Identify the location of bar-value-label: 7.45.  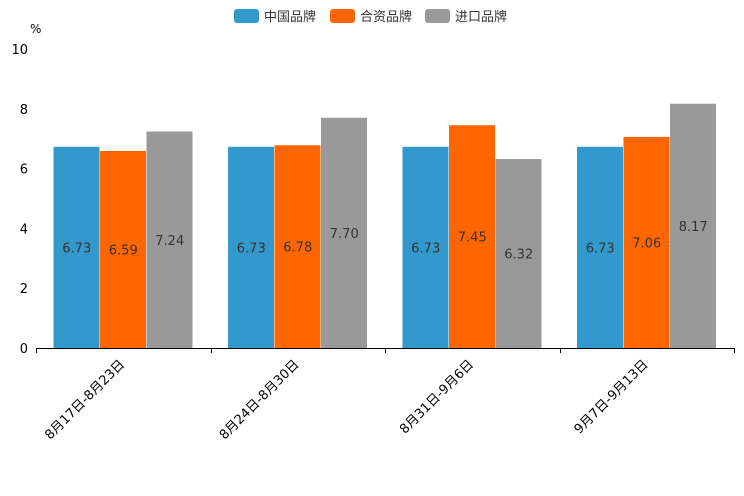
(472, 238).